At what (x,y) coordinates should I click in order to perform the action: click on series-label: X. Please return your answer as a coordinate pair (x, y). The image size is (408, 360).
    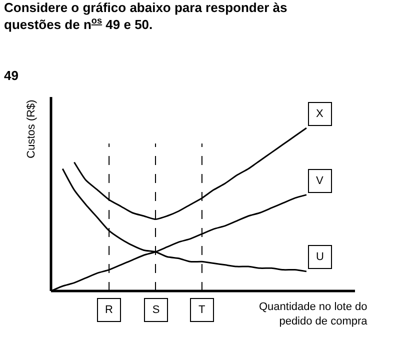
    Looking at the image, I should click on (320, 114).